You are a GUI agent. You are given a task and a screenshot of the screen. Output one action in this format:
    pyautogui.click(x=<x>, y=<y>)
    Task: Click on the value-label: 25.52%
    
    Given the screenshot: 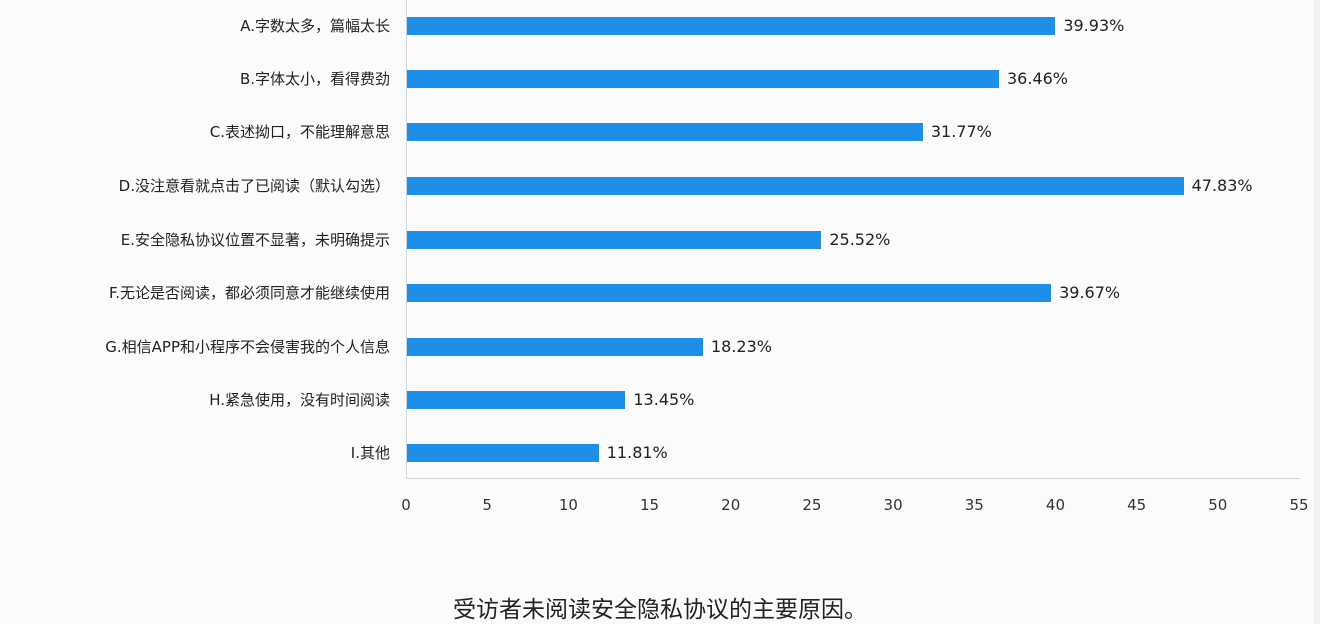 What is the action you would take?
    pyautogui.click(x=860, y=239)
    